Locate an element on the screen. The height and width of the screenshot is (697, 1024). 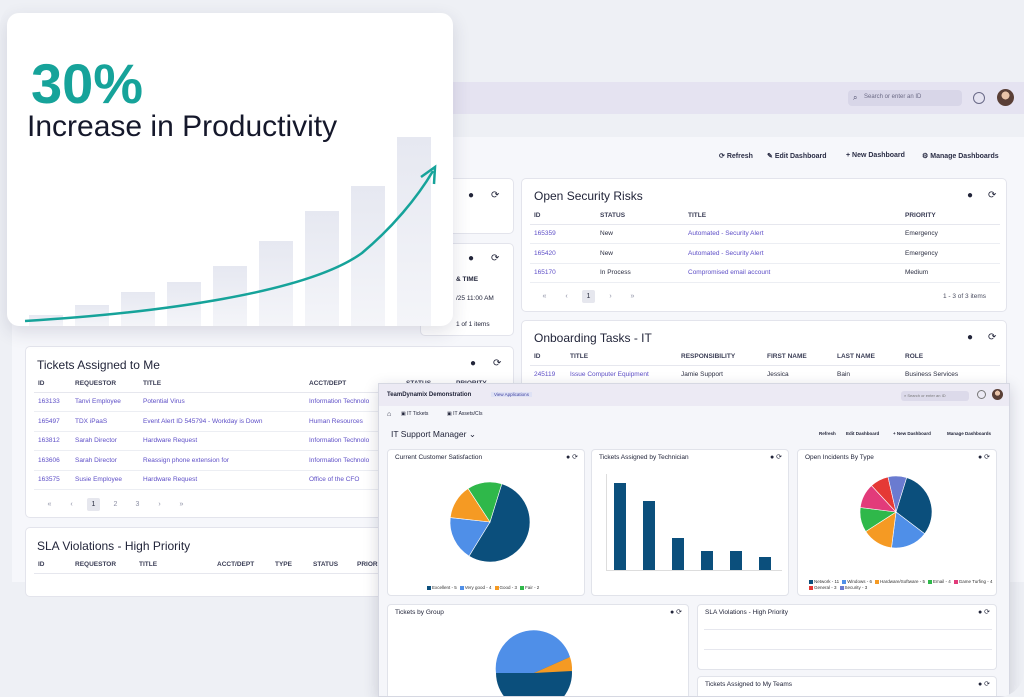
avatar is located at coordinates (997, 394).